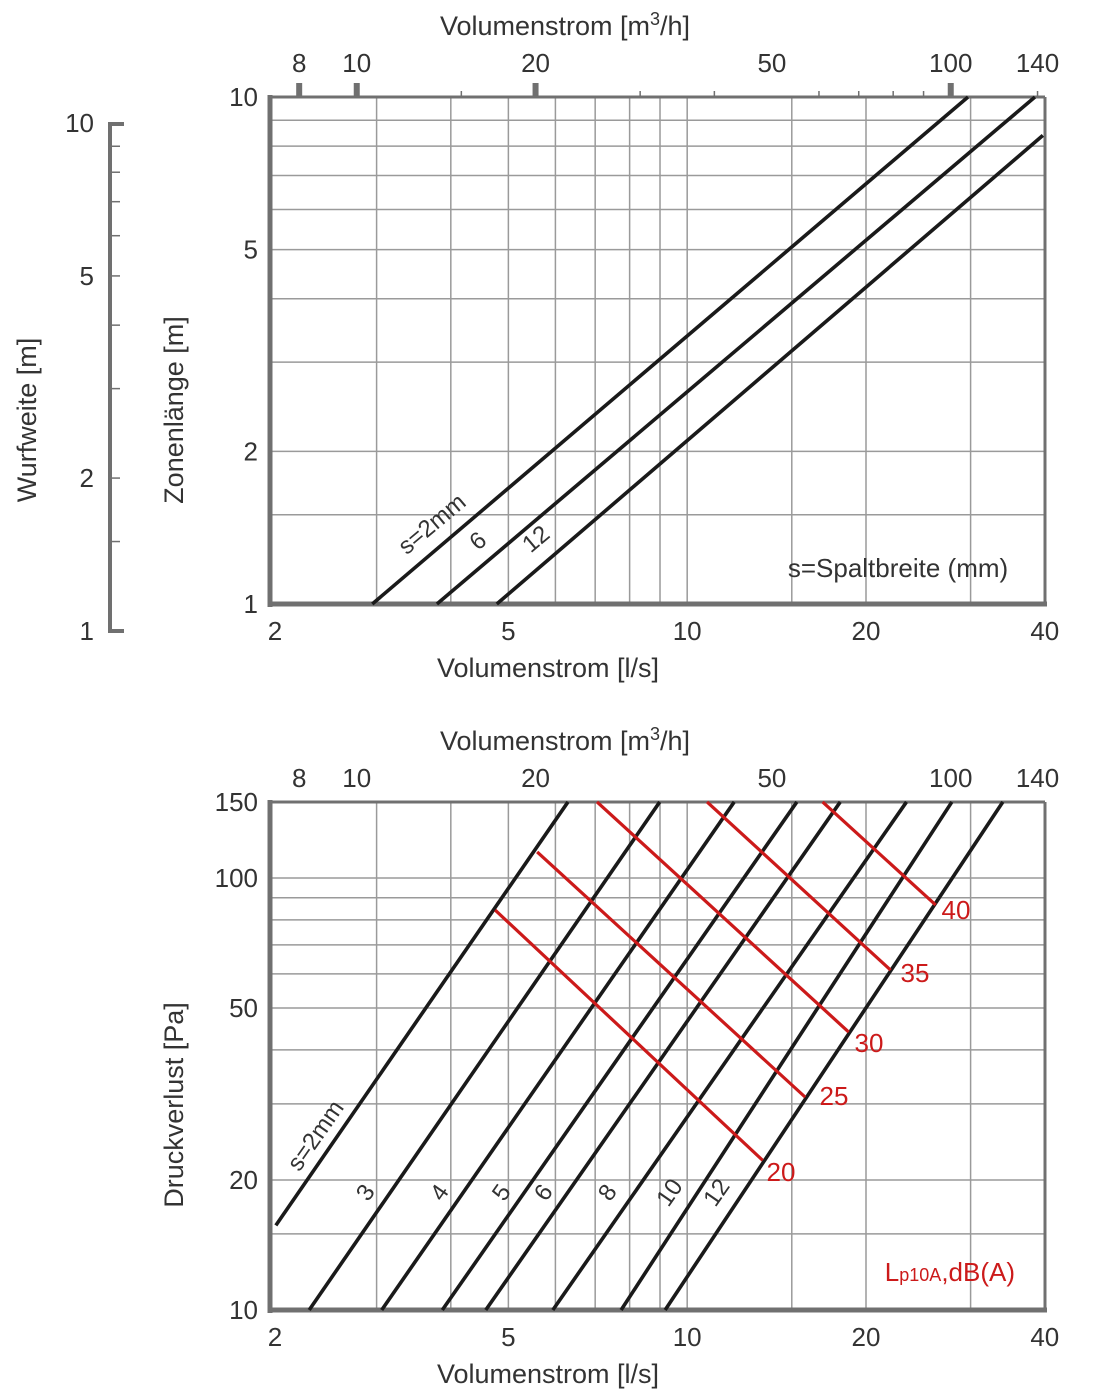  What do you see at coordinates (243, 1008) in the screenshot?
I see `y-tick-label: 50` at bounding box center [243, 1008].